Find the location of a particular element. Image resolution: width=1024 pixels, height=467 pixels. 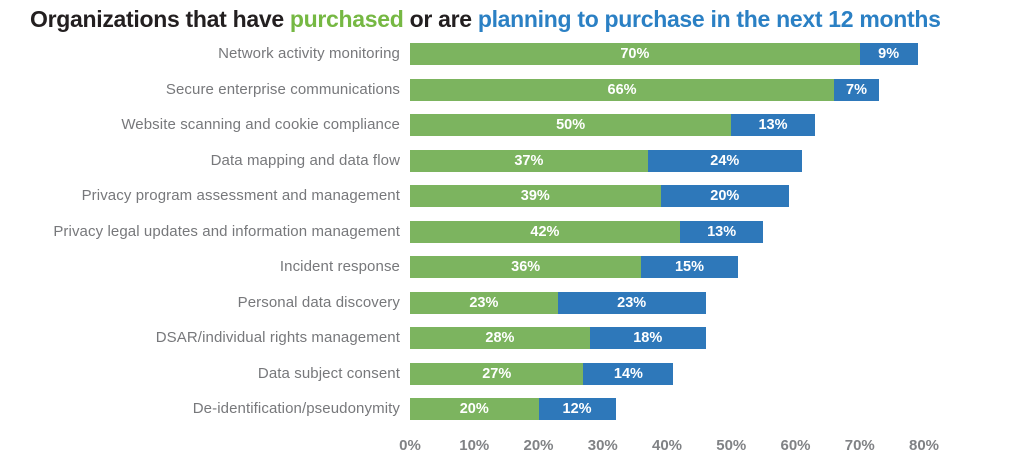

bar-value-label: 70% is located at coordinates (635, 54).